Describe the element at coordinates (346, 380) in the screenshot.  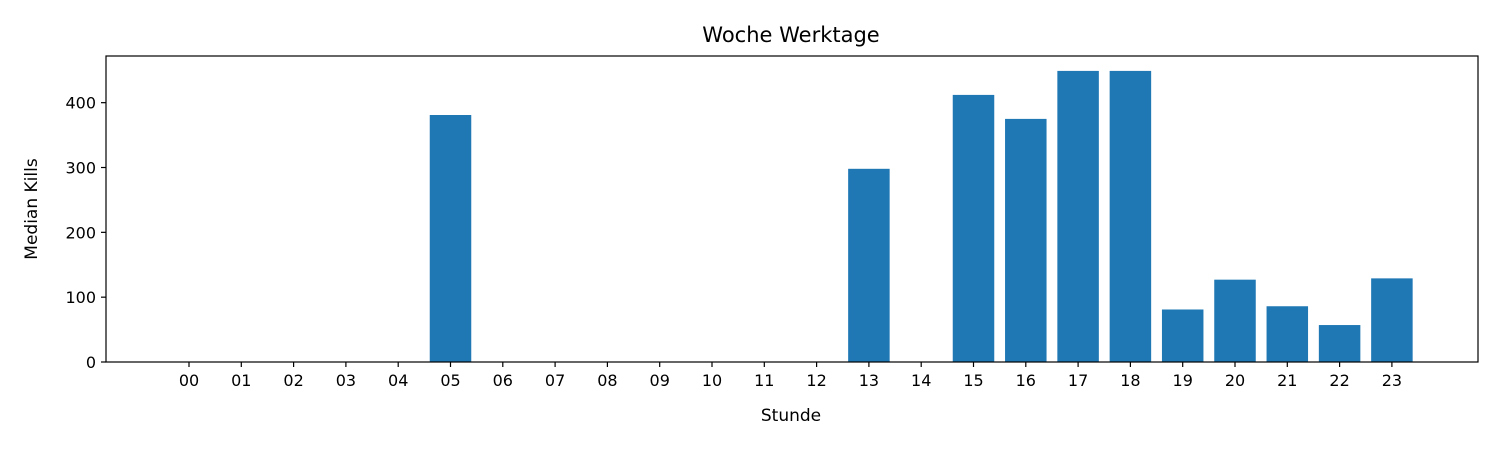
I see `x-tick-label-03: 03` at that location.